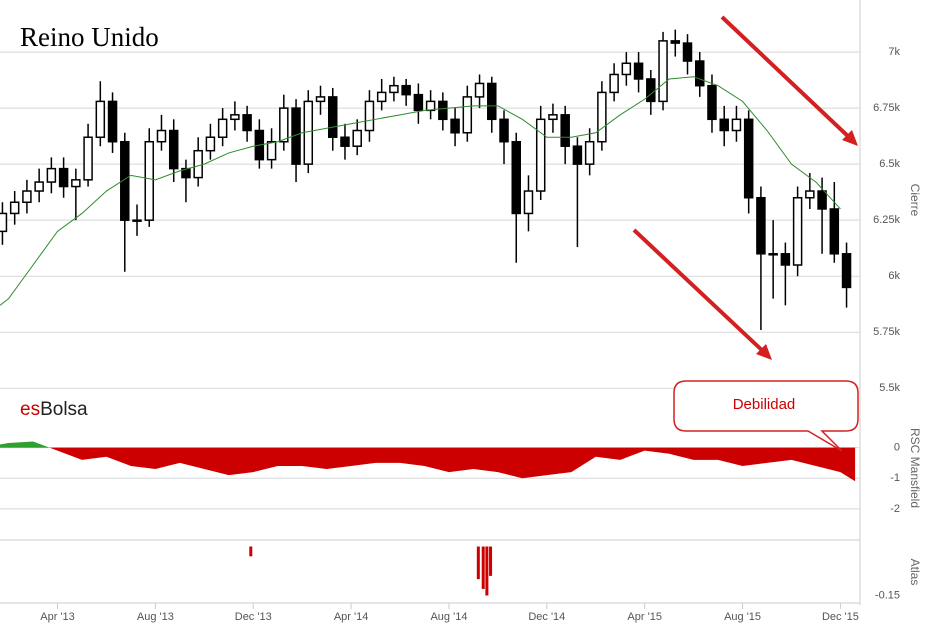  I want to click on y-axis-title: Atlas, so click(915, 572).